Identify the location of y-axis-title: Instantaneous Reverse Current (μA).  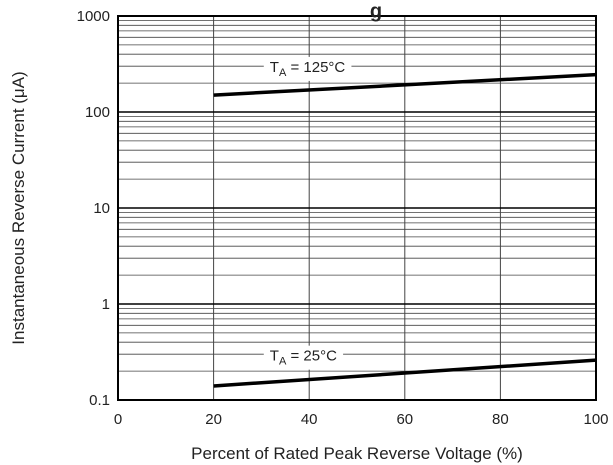
(18, 207).